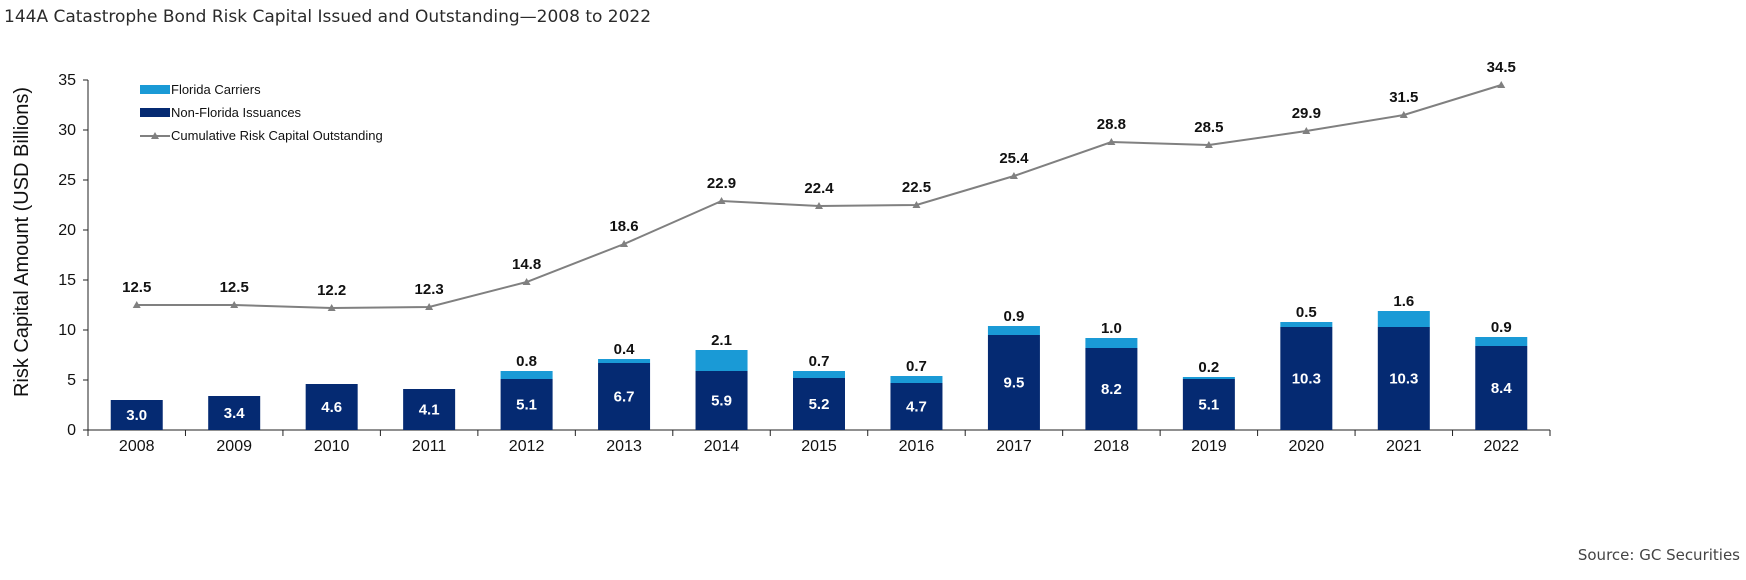  I want to click on legend-swatch-florida, so click(155, 89).